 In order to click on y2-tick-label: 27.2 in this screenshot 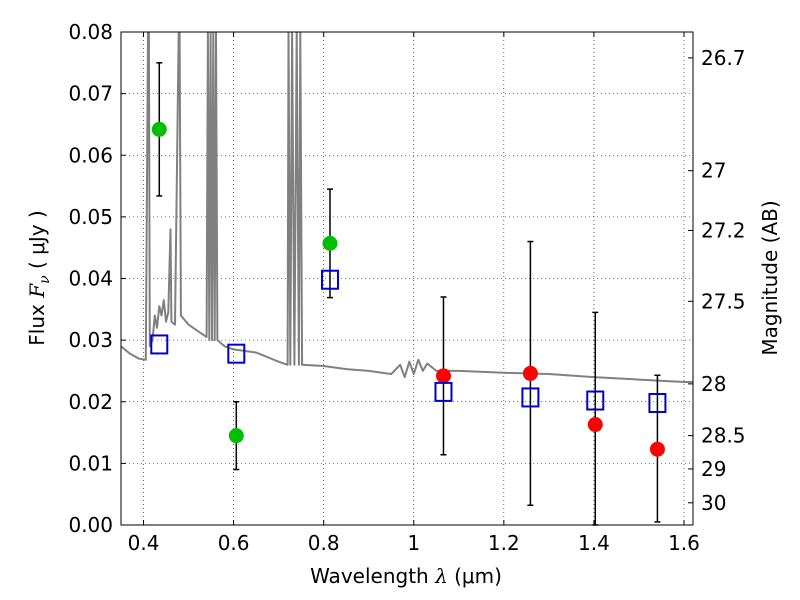, I will do `click(723, 230)`.